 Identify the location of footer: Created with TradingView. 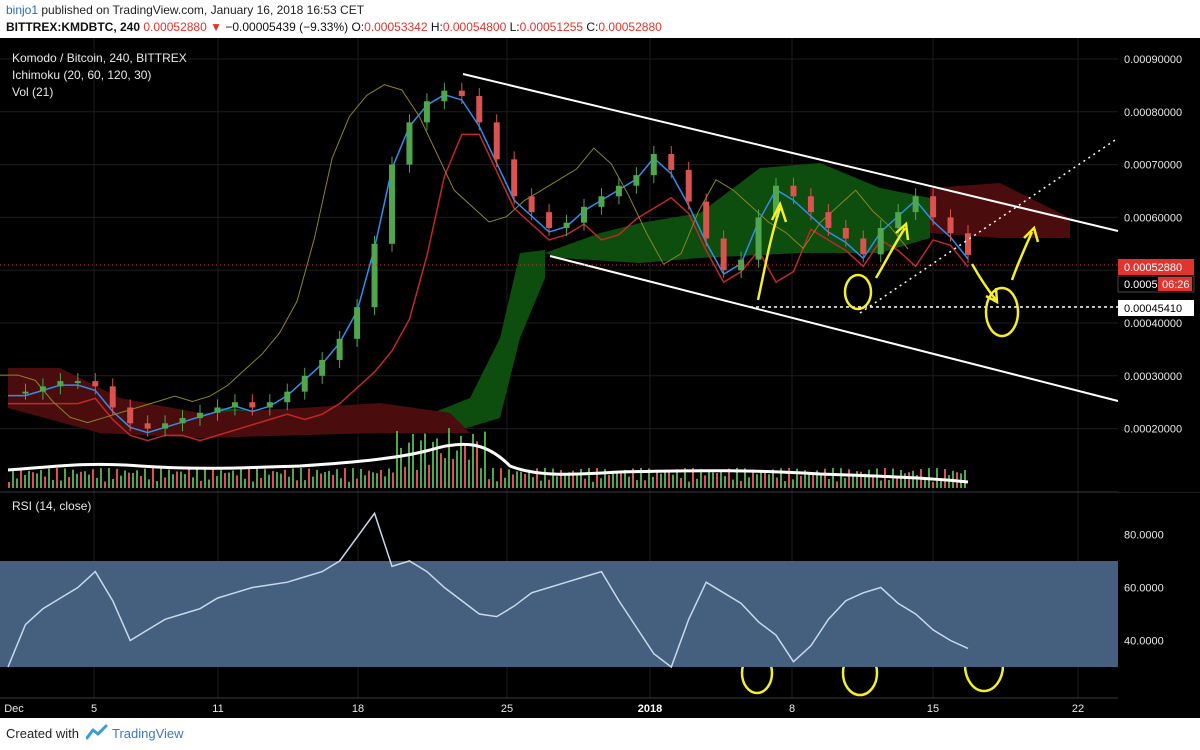
(600, 734).